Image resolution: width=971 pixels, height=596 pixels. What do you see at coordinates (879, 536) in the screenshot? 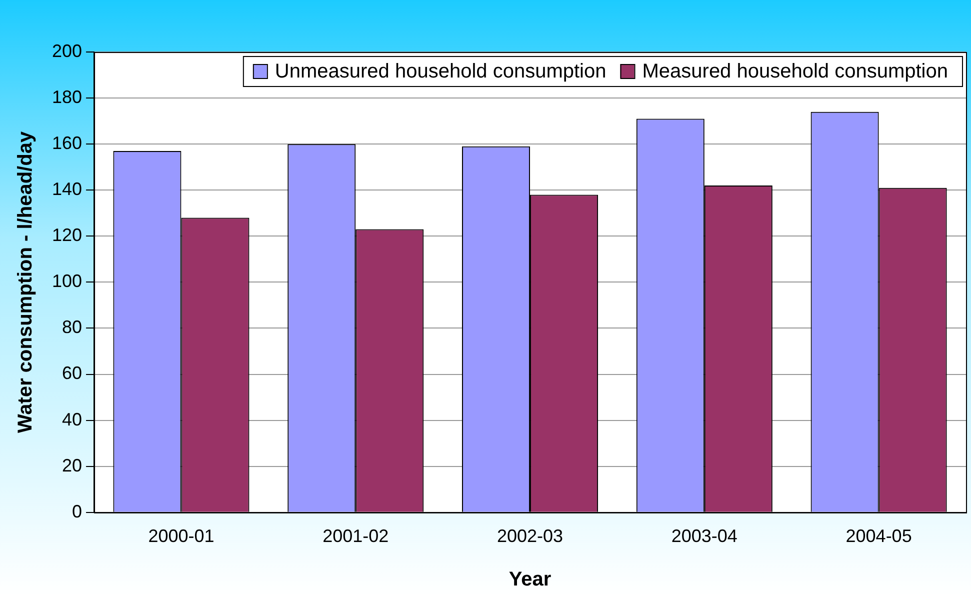
I see `x-tick-label: 2004-05` at bounding box center [879, 536].